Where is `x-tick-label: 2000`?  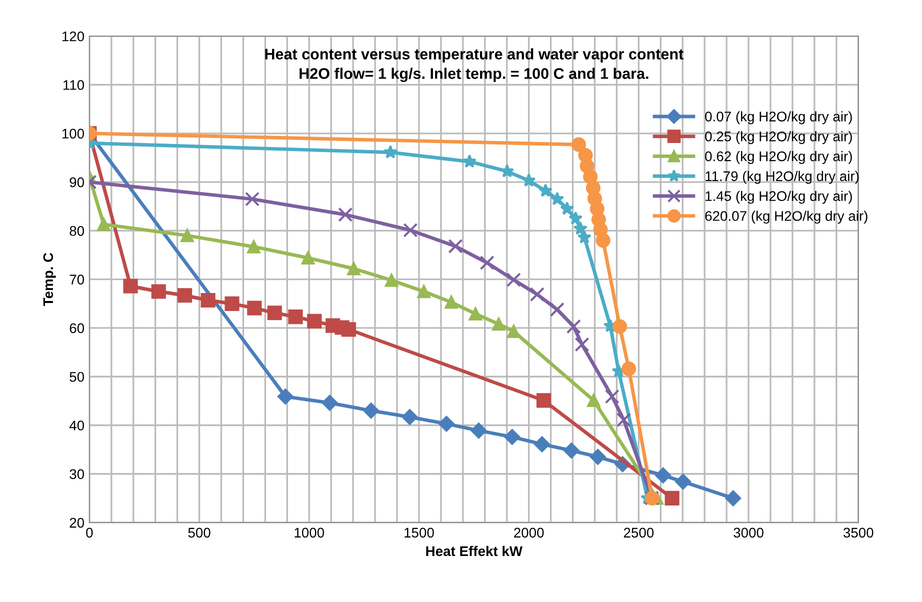
x-tick-label: 2000 is located at coordinates (529, 533).